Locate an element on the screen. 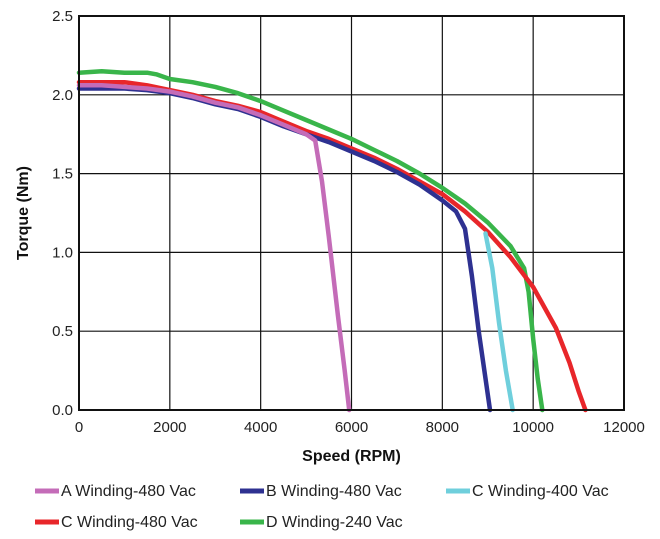 The height and width of the screenshot is (539, 660). y-tick-label: 0.5 is located at coordinates (62, 331).